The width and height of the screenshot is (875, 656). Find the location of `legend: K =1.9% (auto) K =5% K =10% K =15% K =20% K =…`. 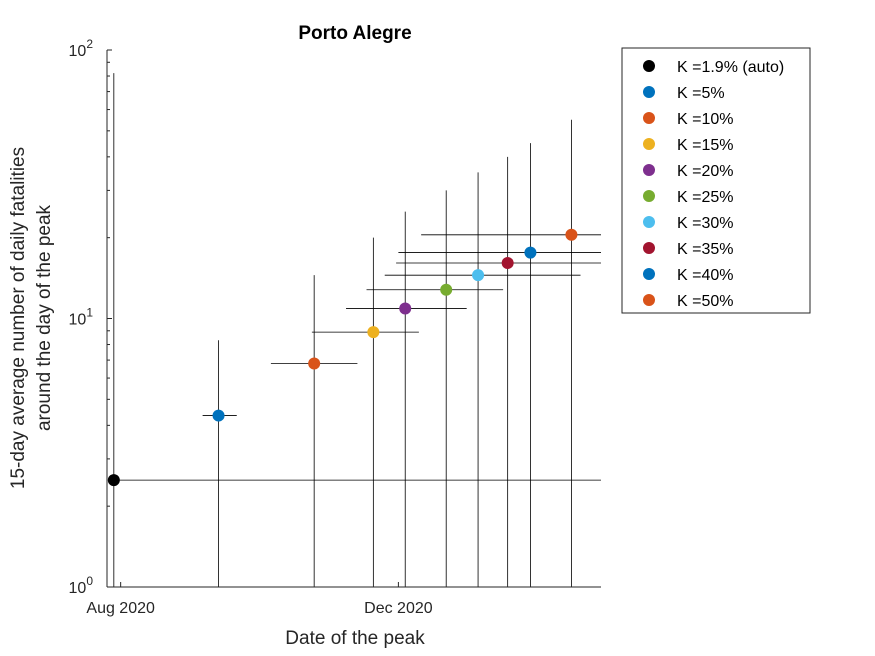

legend: K =1.9% (auto) K =5% K =10% K =15% K =20% K =… is located at coordinates (716, 180).